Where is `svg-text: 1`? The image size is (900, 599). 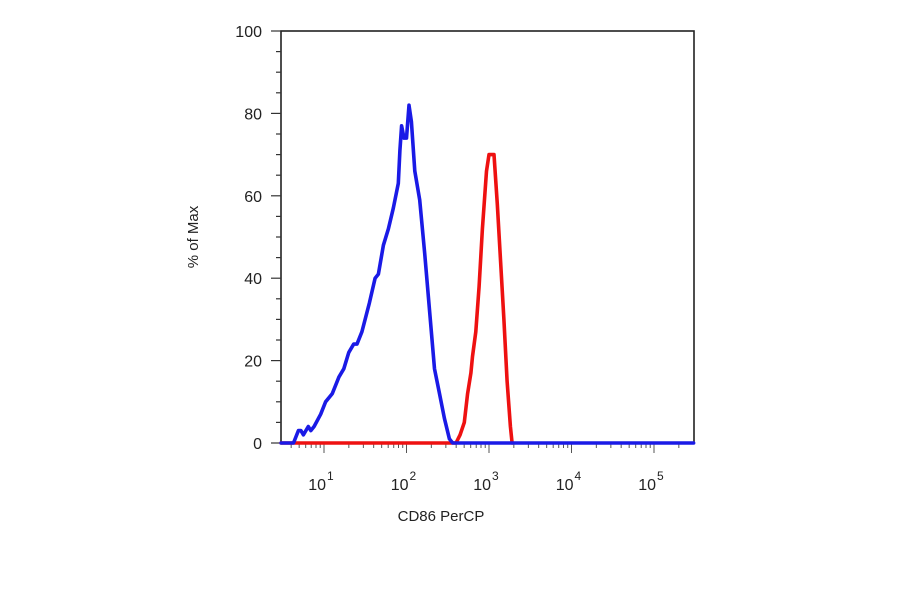 svg-text: 1 is located at coordinates (330, 476).